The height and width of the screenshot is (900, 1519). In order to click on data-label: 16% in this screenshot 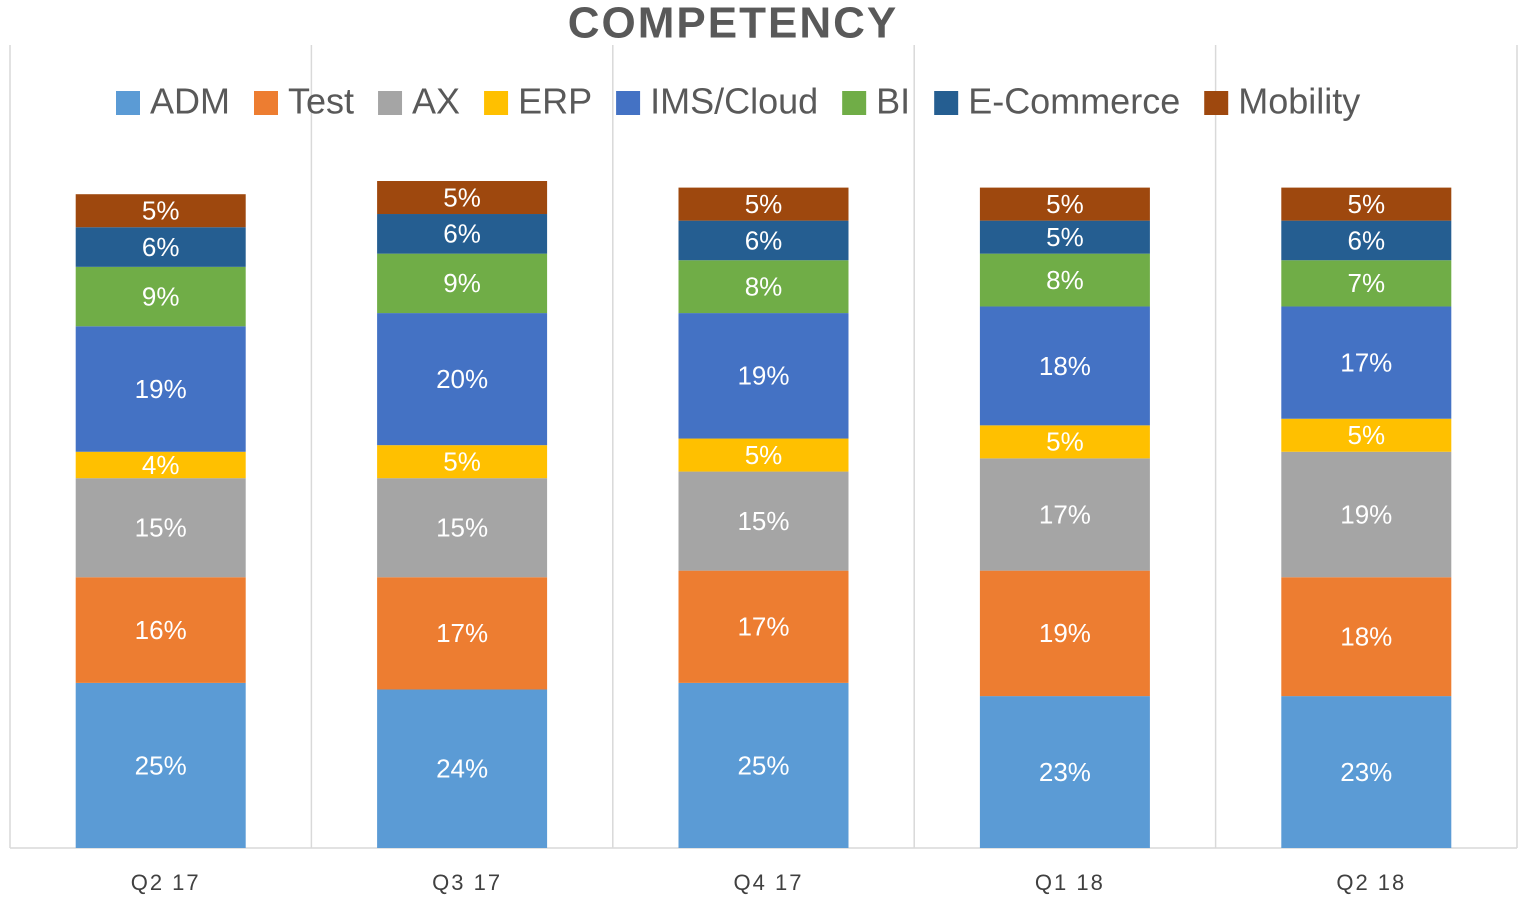, I will do `click(161, 630)`.